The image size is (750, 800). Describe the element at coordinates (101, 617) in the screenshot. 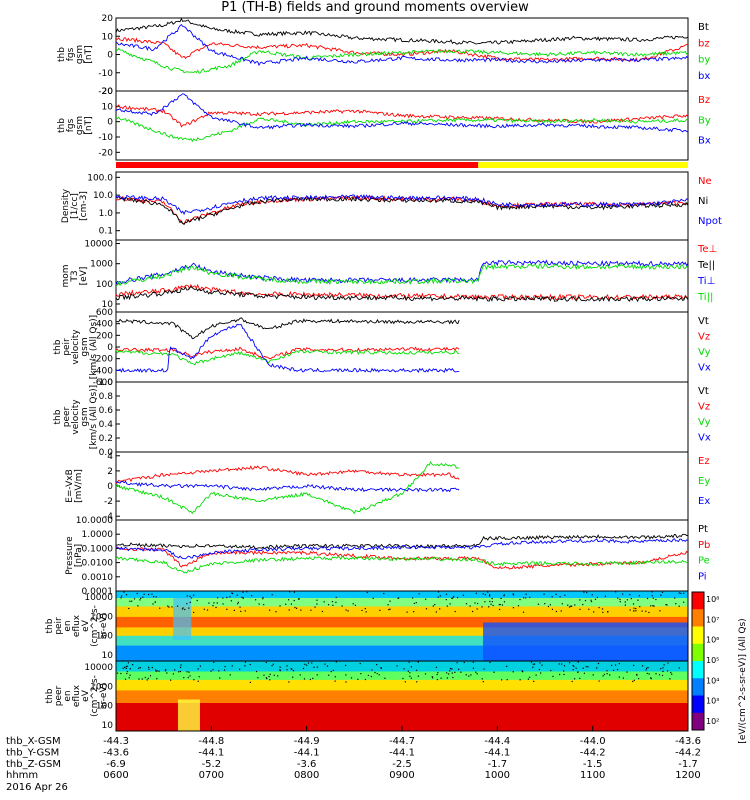

I see `y-tick-label: 1000` at that location.